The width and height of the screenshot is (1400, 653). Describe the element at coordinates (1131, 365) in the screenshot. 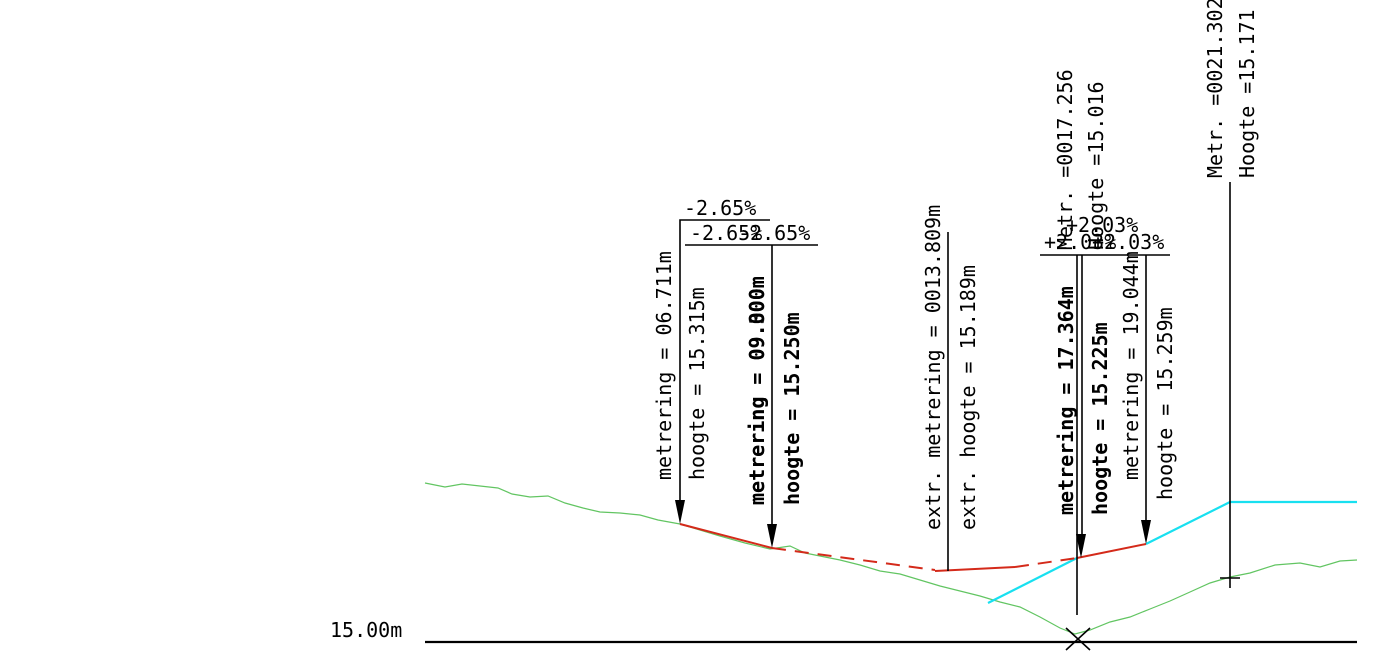

I see `metrering-label: metrering = 19.044m` at that location.